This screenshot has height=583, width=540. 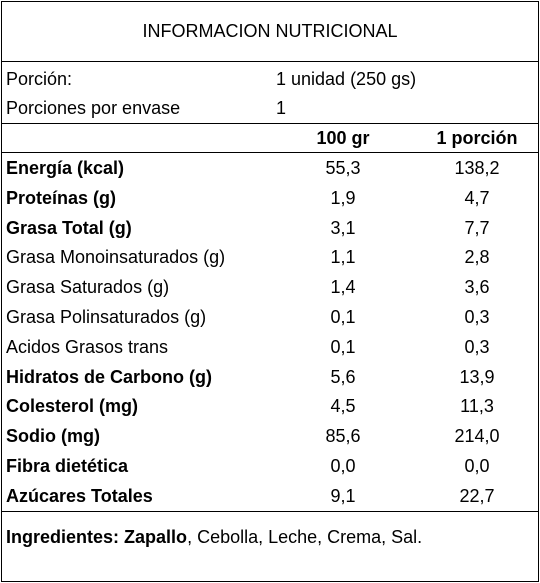 What do you see at coordinates (343, 377) in the screenshot?
I see `nutrient-value-100gr: 5,6` at bounding box center [343, 377].